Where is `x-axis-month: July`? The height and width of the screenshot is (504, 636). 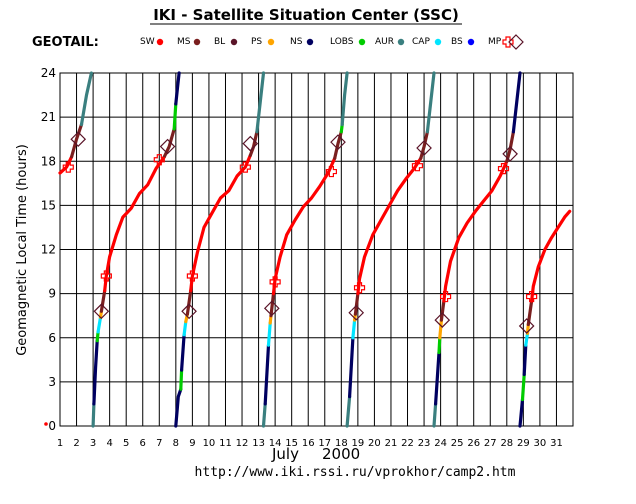
x-axis-month: July is located at coordinates (285, 454).